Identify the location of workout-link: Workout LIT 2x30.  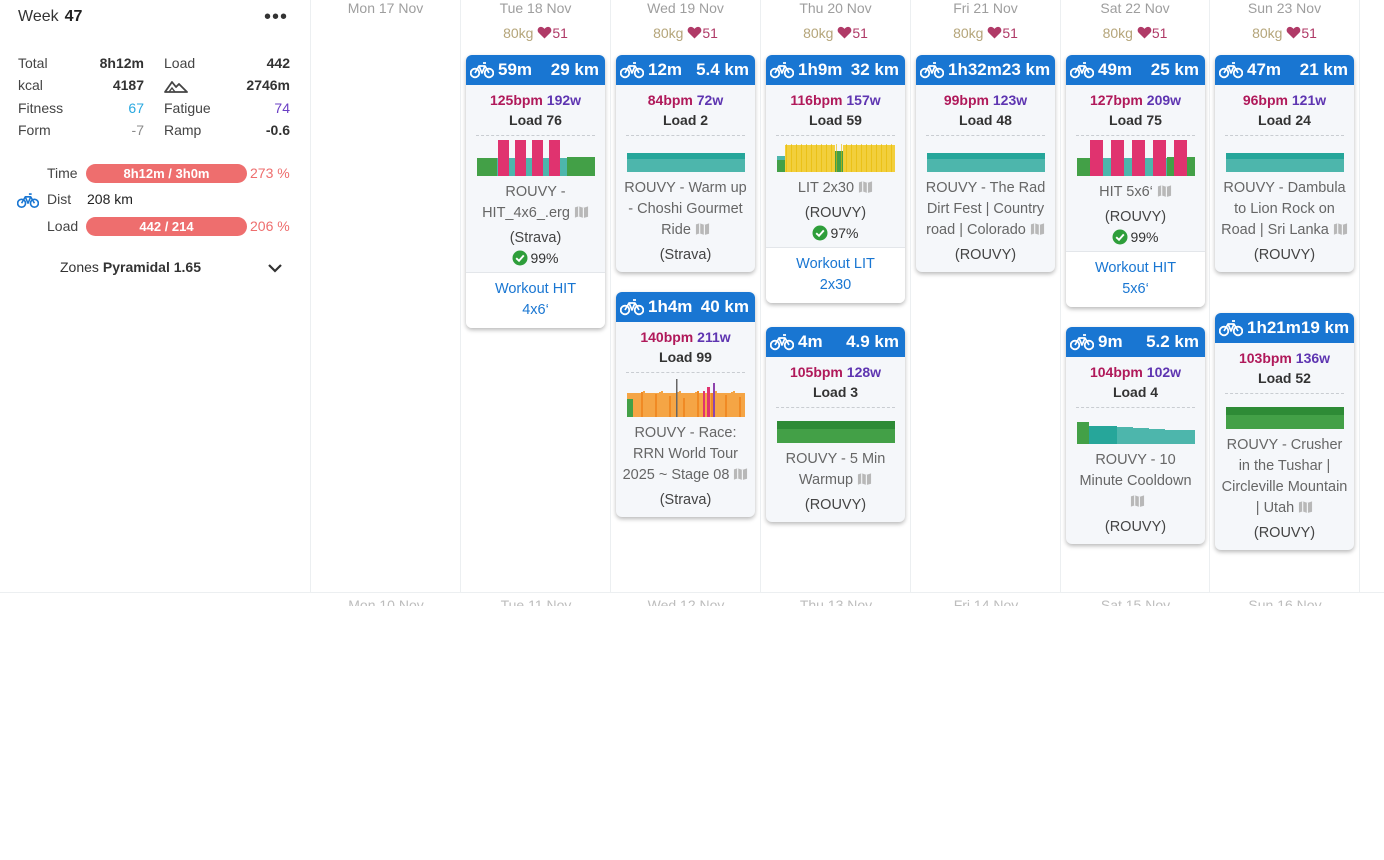
(835, 275).